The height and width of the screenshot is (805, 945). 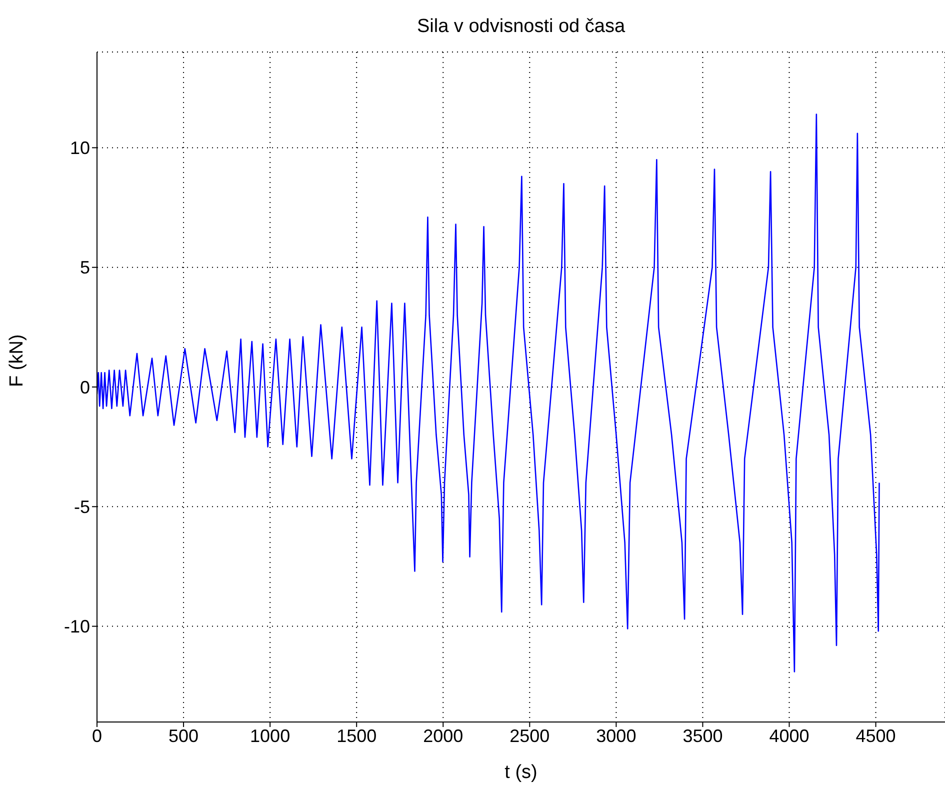 What do you see at coordinates (876, 736) in the screenshot?
I see `x-tick-label: 4500` at bounding box center [876, 736].